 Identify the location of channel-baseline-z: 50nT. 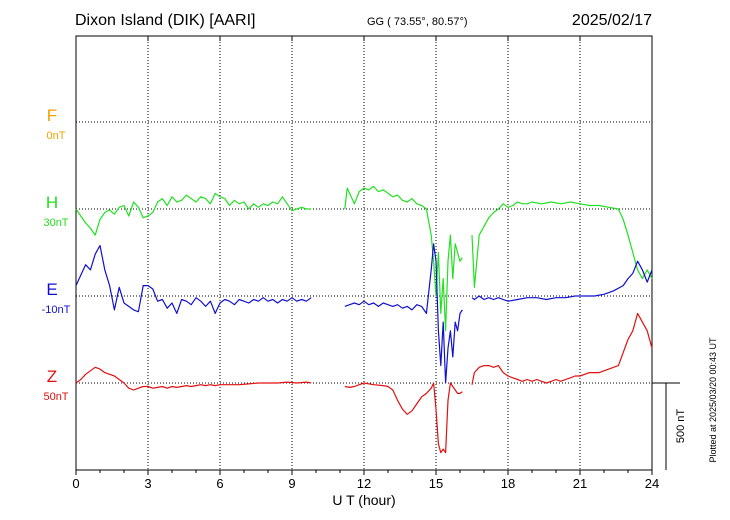
(55, 397).